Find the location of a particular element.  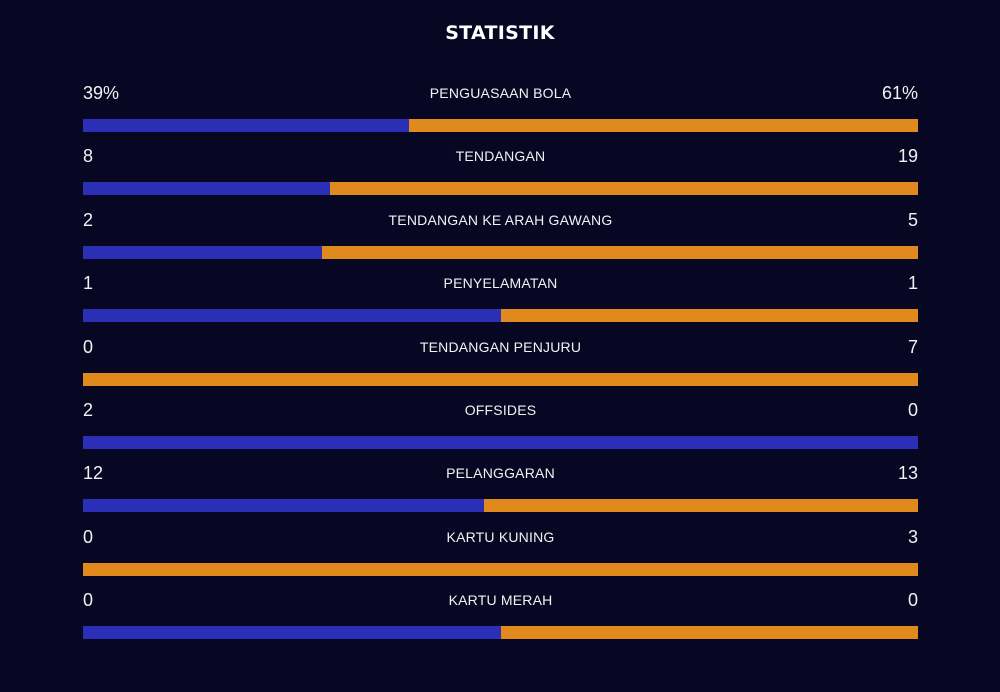

stat-label: OFFSIDES is located at coordinates (500, 409).